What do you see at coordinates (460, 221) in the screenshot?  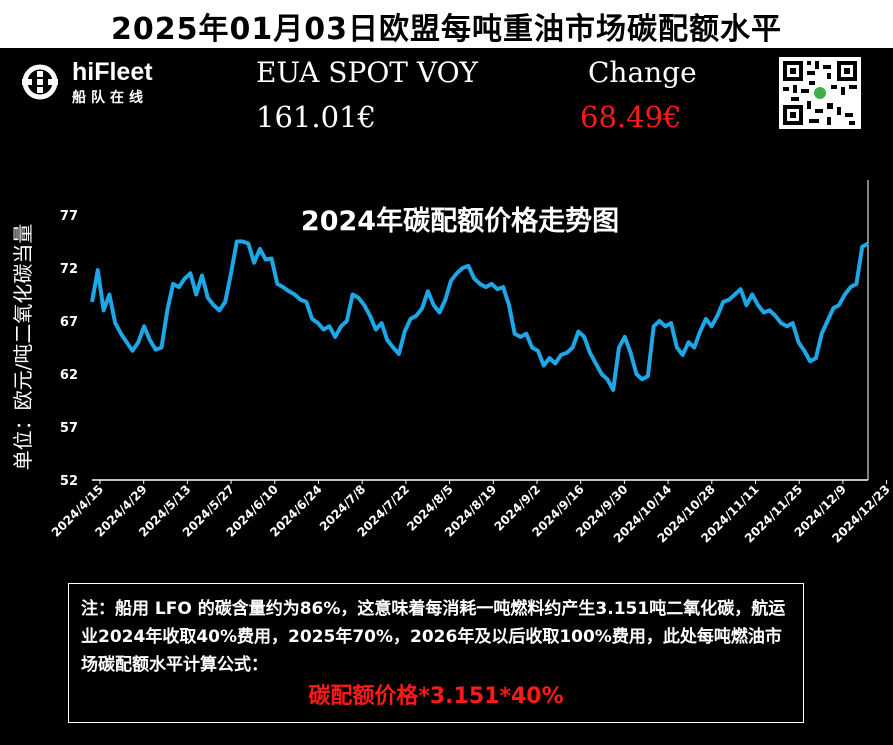 I see `chart-title: 2024年碳配额价格走势图` at bounding box center [460, 221].